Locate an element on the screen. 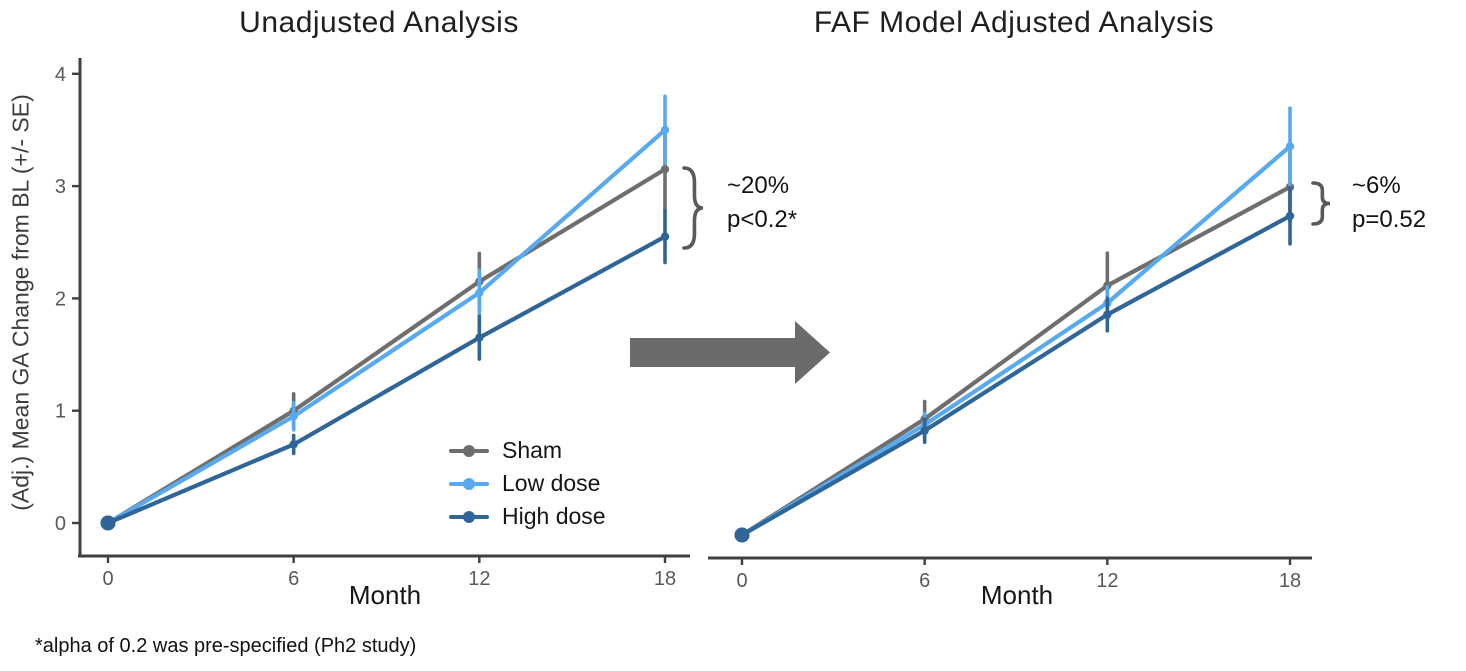  legend-item-sham: Sham is located at coordinates (527, 450).